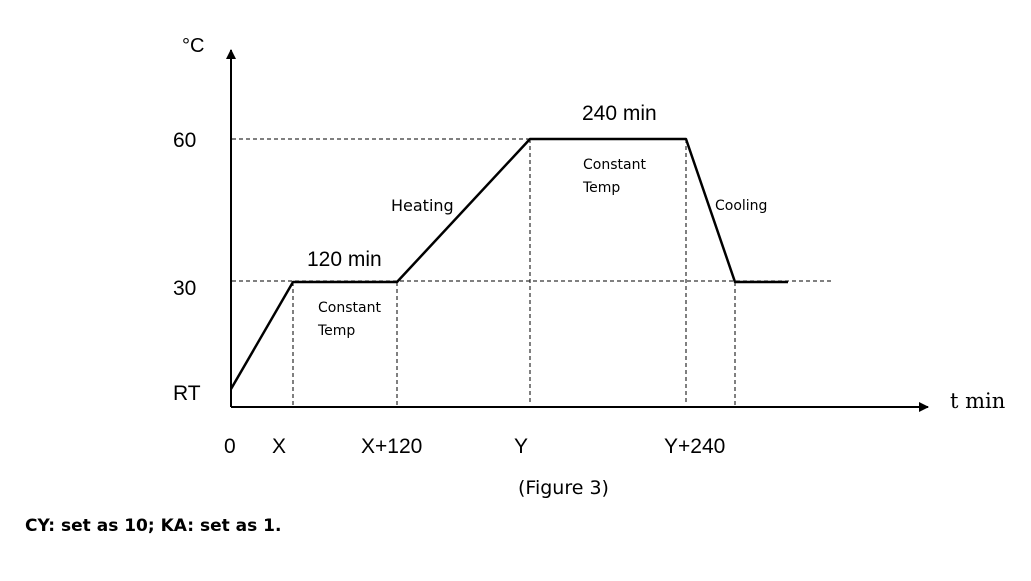 The image size is (1031, 581). What do you see at coordinates (563, 488) in the screenshot?
I see `figure-caption: (Figure 3)` at bounding box center [563, 488].